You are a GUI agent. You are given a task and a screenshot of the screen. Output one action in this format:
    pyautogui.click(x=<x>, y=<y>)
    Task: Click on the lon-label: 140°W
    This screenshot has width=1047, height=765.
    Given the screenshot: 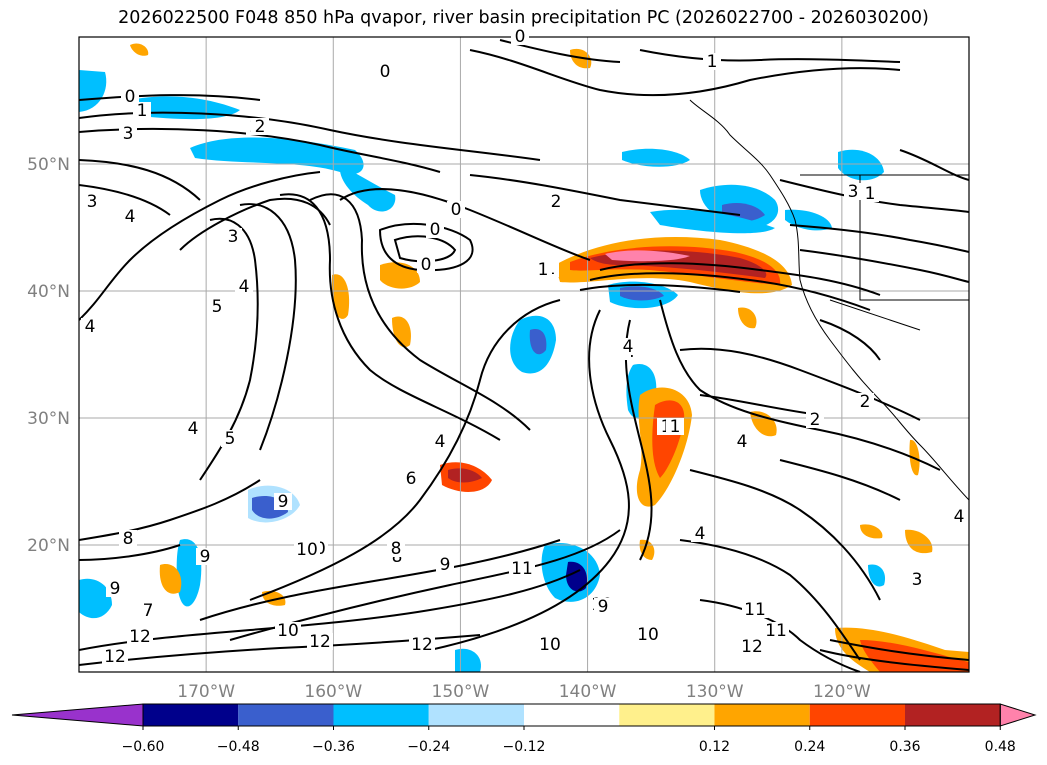 What is the action you would take?
    pyautogui.click(x=588, y=692)
    